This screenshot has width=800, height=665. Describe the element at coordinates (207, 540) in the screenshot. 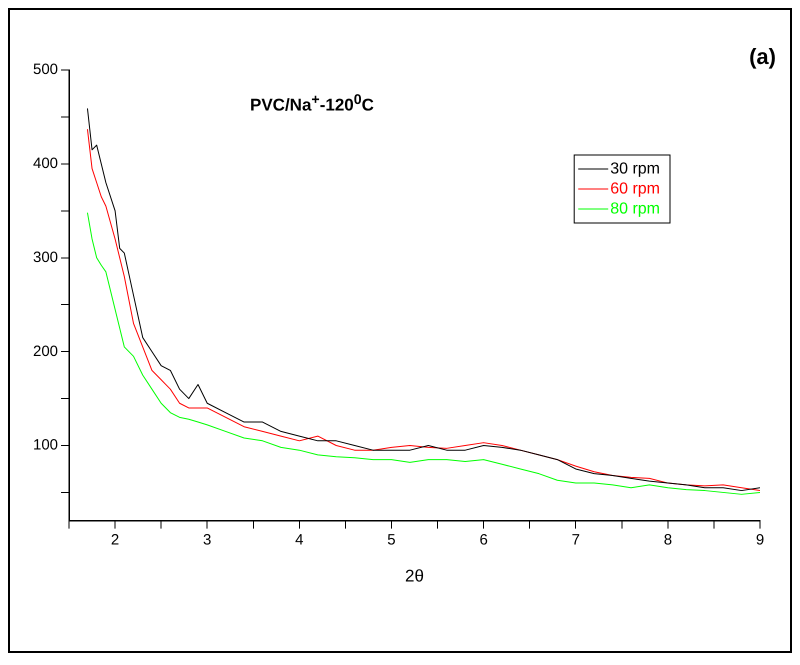

I see `x-tick-label: 3` at that location.